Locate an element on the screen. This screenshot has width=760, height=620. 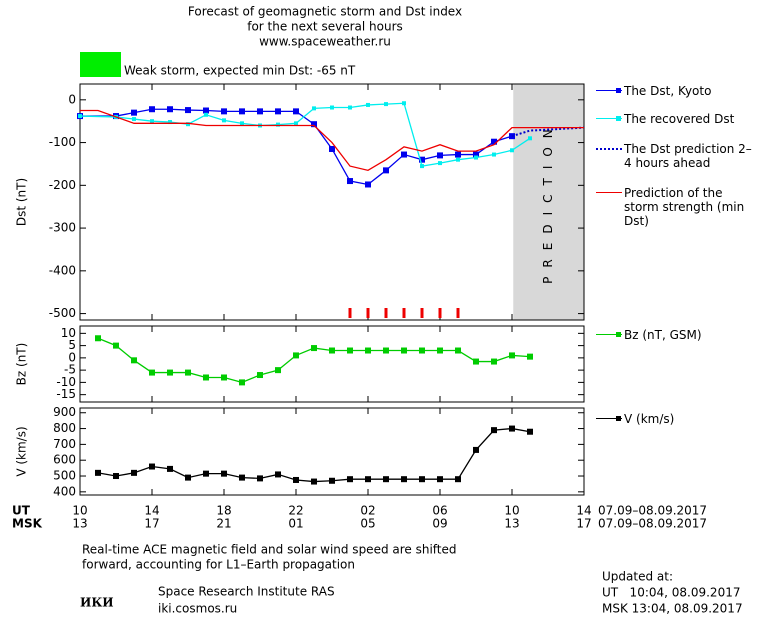
x-tick-label: 06 is located at coordinates (439, 511).